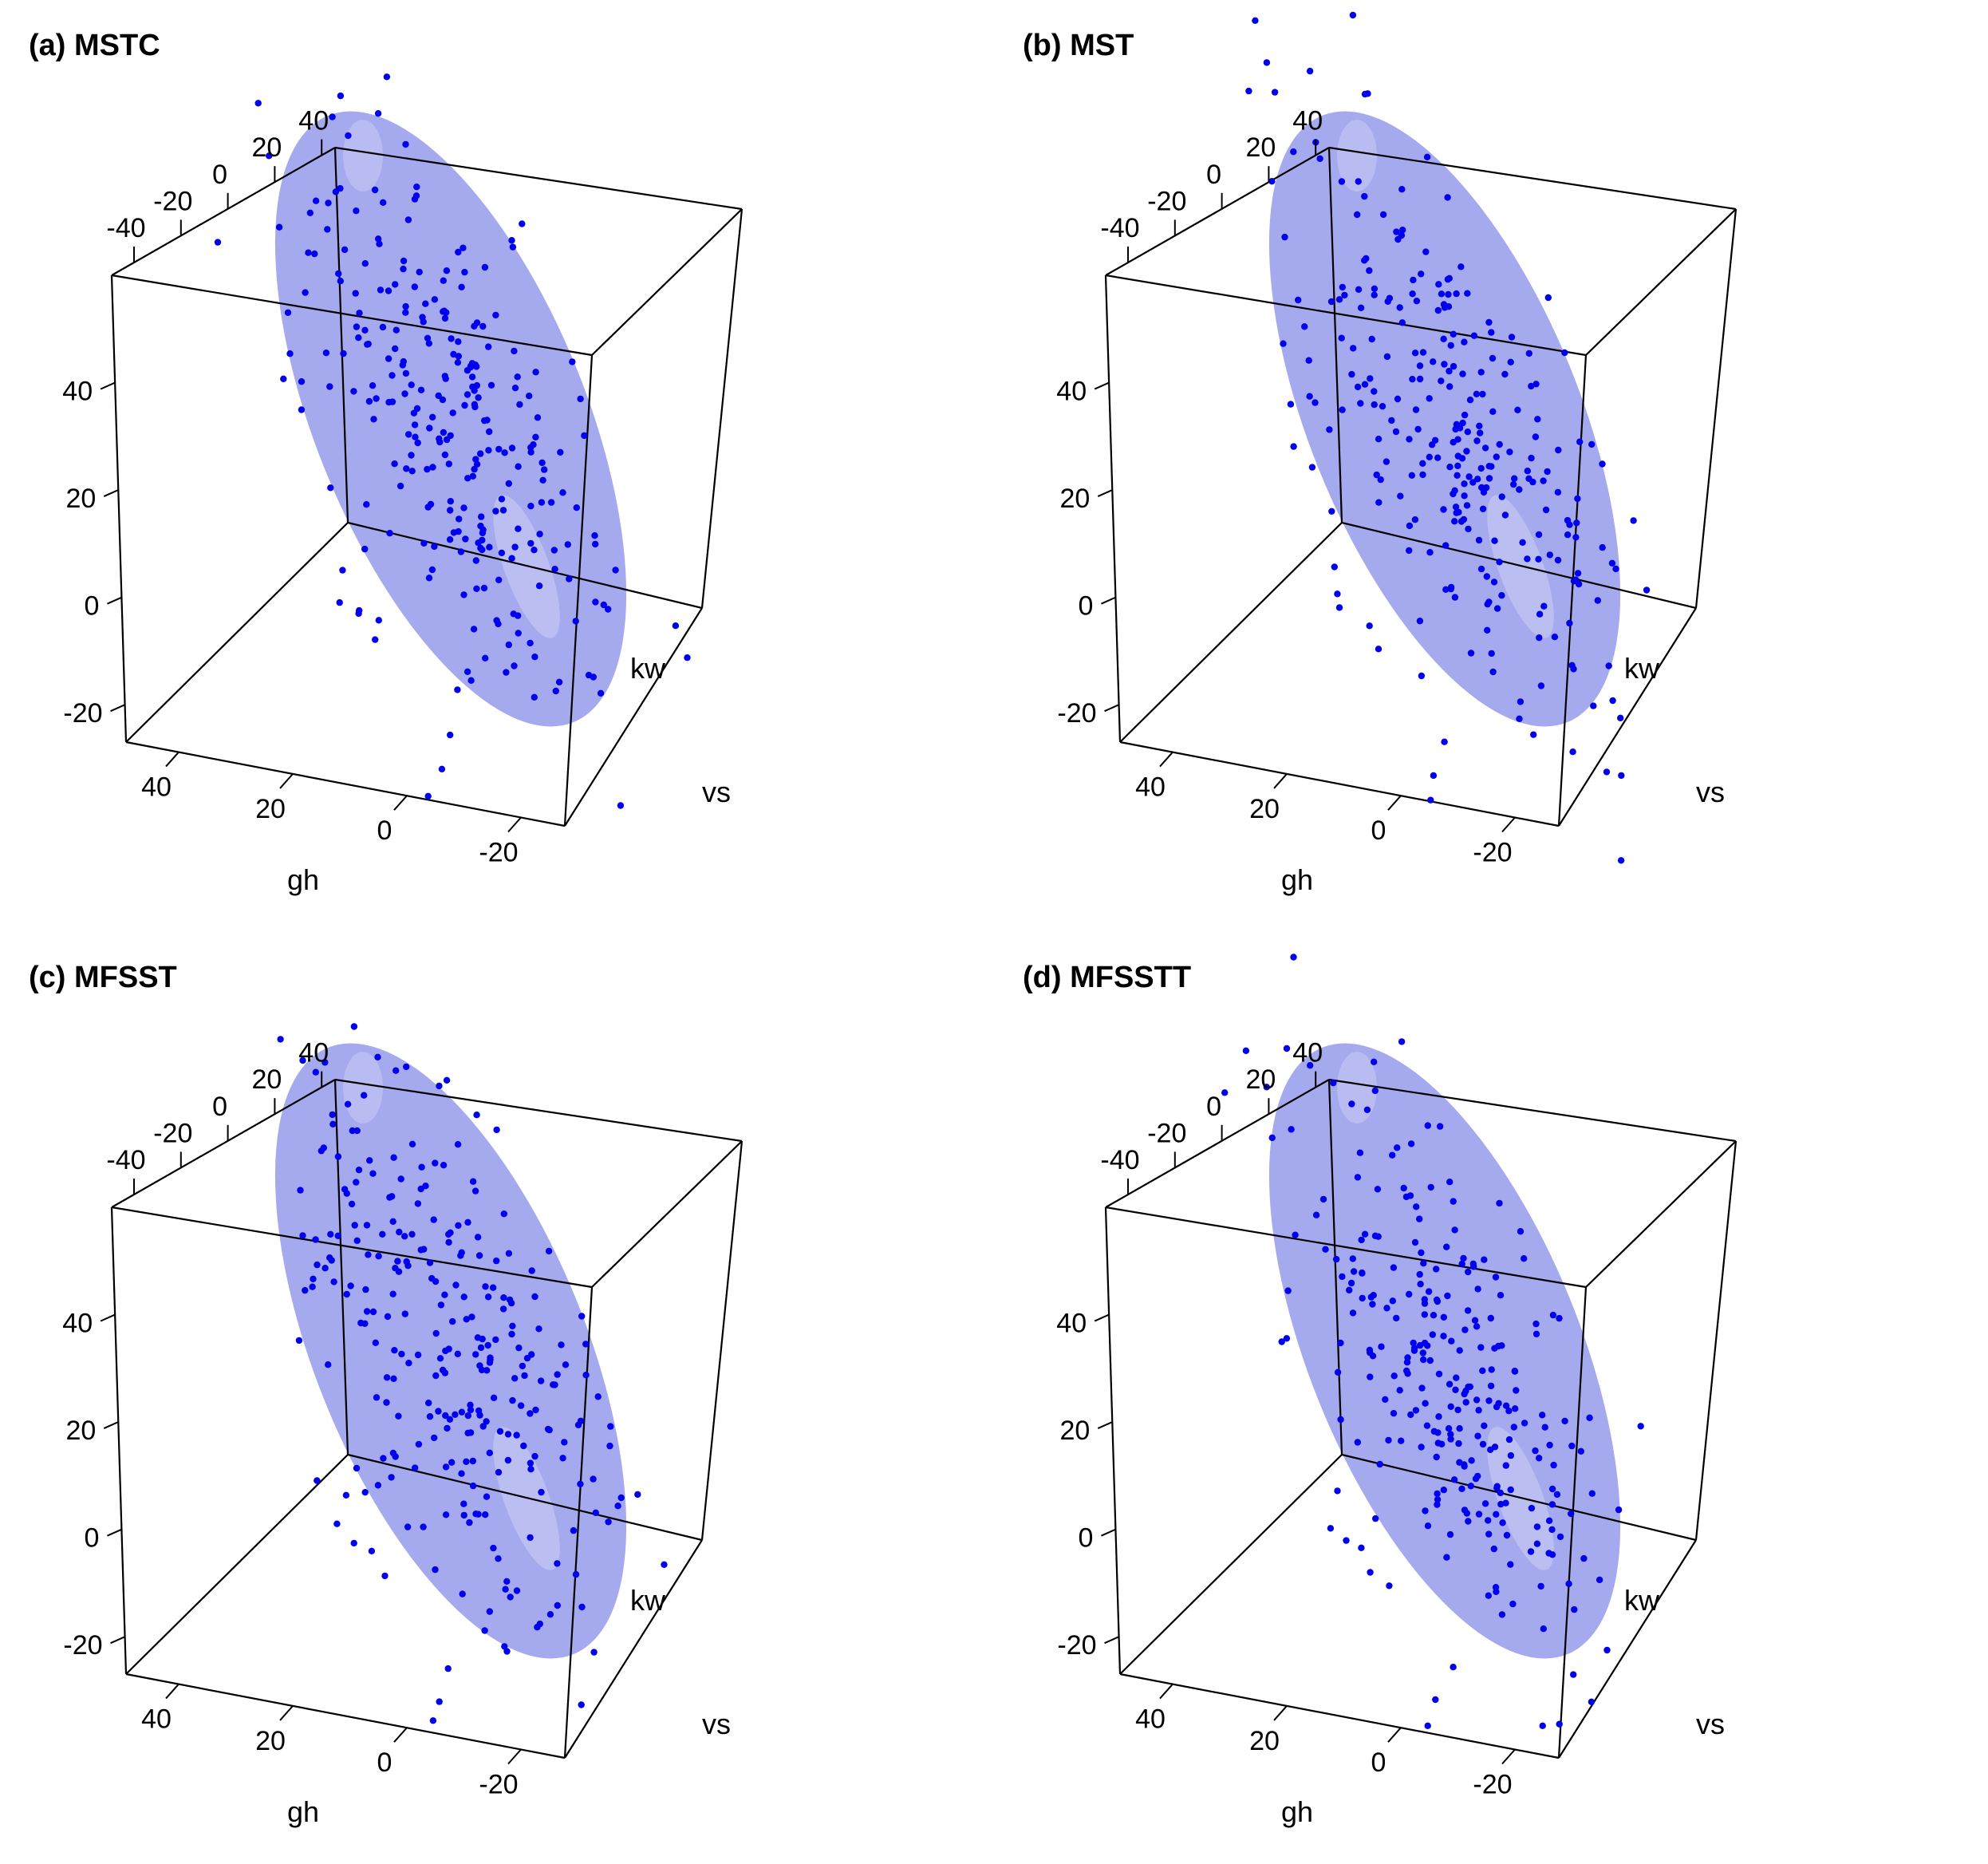 This screenshot has width=1988, height=1864. What do you see at coordinates (92, 1538) in the screenshot?
I see `tick-label: 0` at bounding box center [92, 1538].